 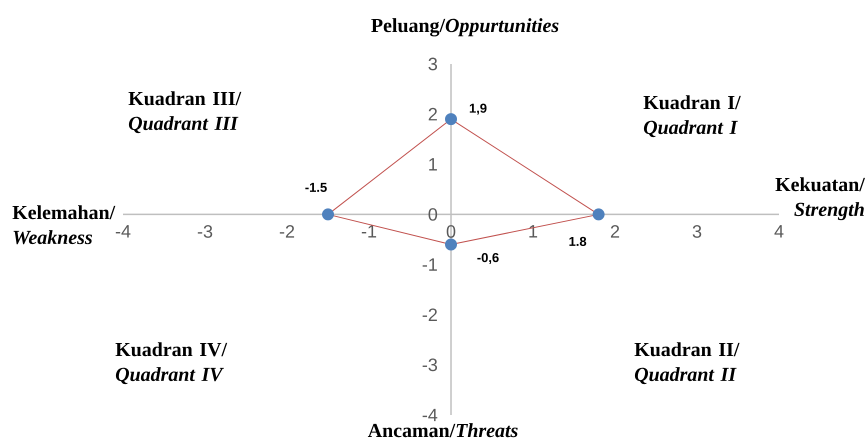 I want to click on y-tick-label: -3, so click(x=430, y=365).